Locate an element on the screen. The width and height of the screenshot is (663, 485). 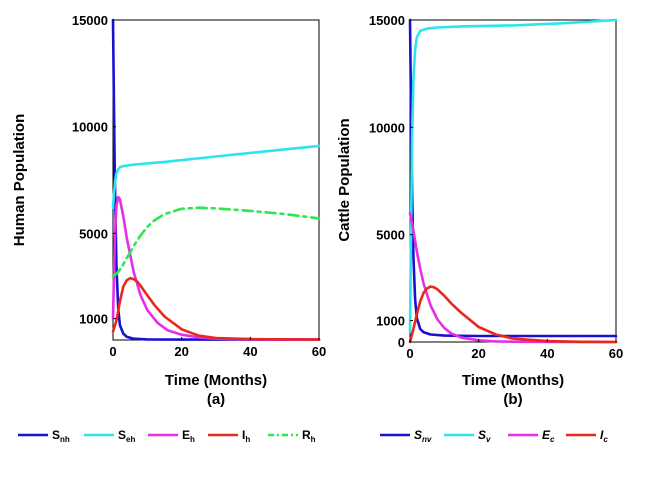
series-line-e-c is located at coordinates (513, 277).